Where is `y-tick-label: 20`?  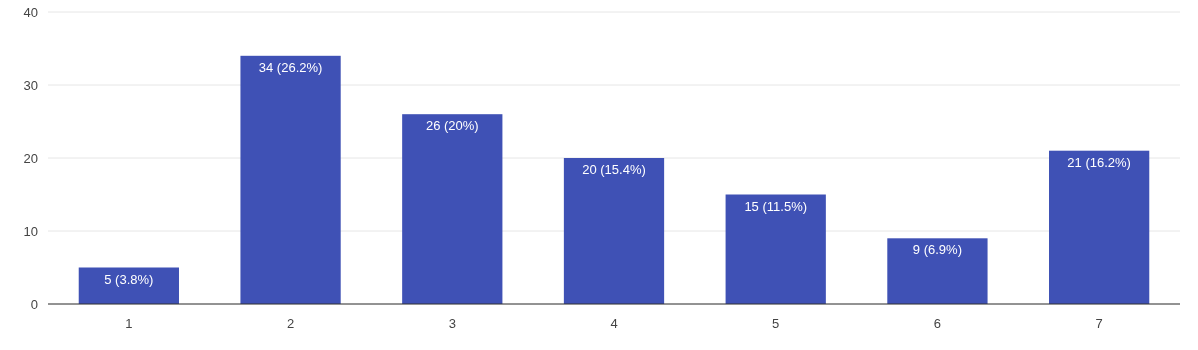 y-tick-label: 20 is located at coordinates (30, 158).